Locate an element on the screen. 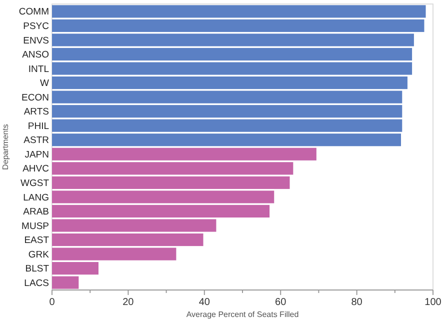 This screenshot has width=447, height=320. x-axis-title: Average Percent of Seats Filled is located at coordinates (242, 314).